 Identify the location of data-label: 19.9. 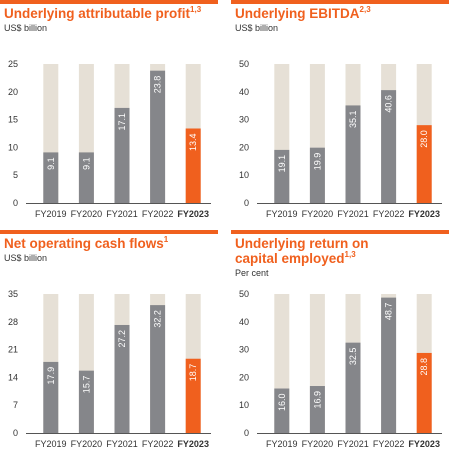
(317, 162).